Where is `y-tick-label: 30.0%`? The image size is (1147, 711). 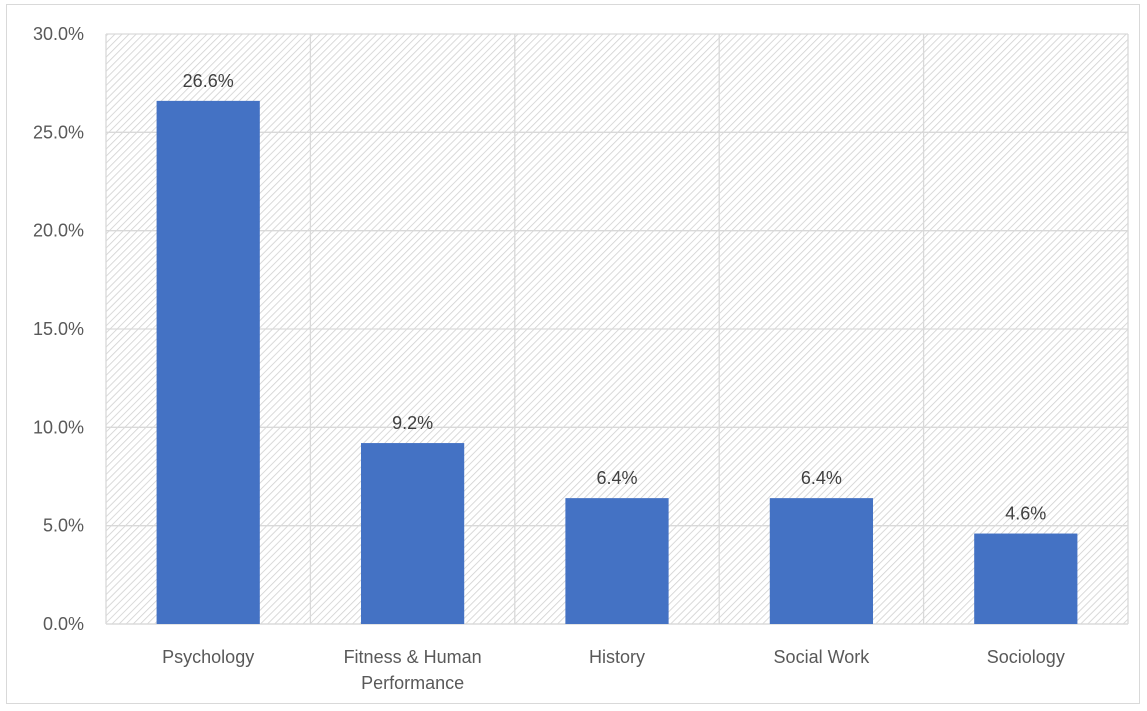 y-tick-label: 30.0% is located at coordinates (58, 34).